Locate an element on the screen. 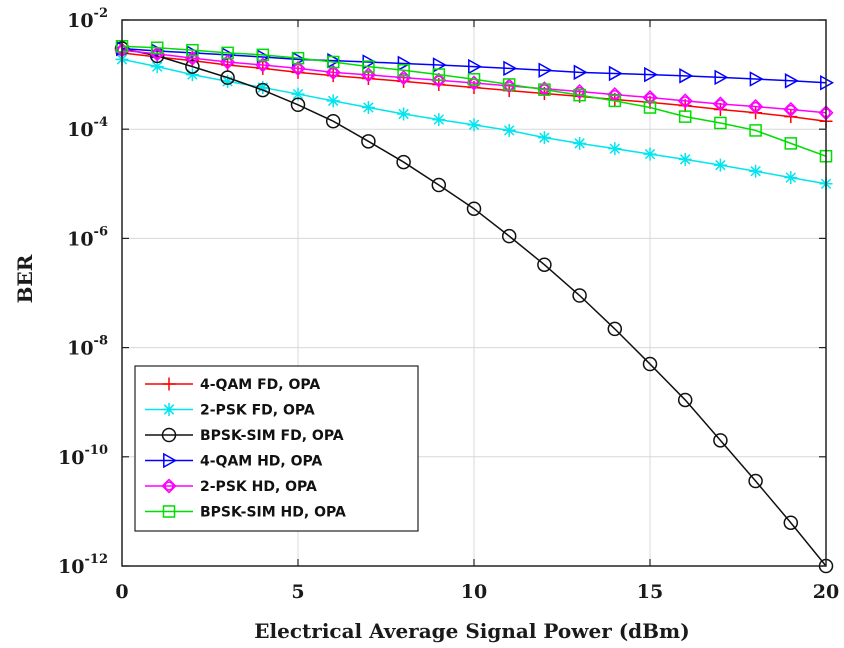  y-tick-label: 10⁻⁸ is located at coordinates (87, 347).